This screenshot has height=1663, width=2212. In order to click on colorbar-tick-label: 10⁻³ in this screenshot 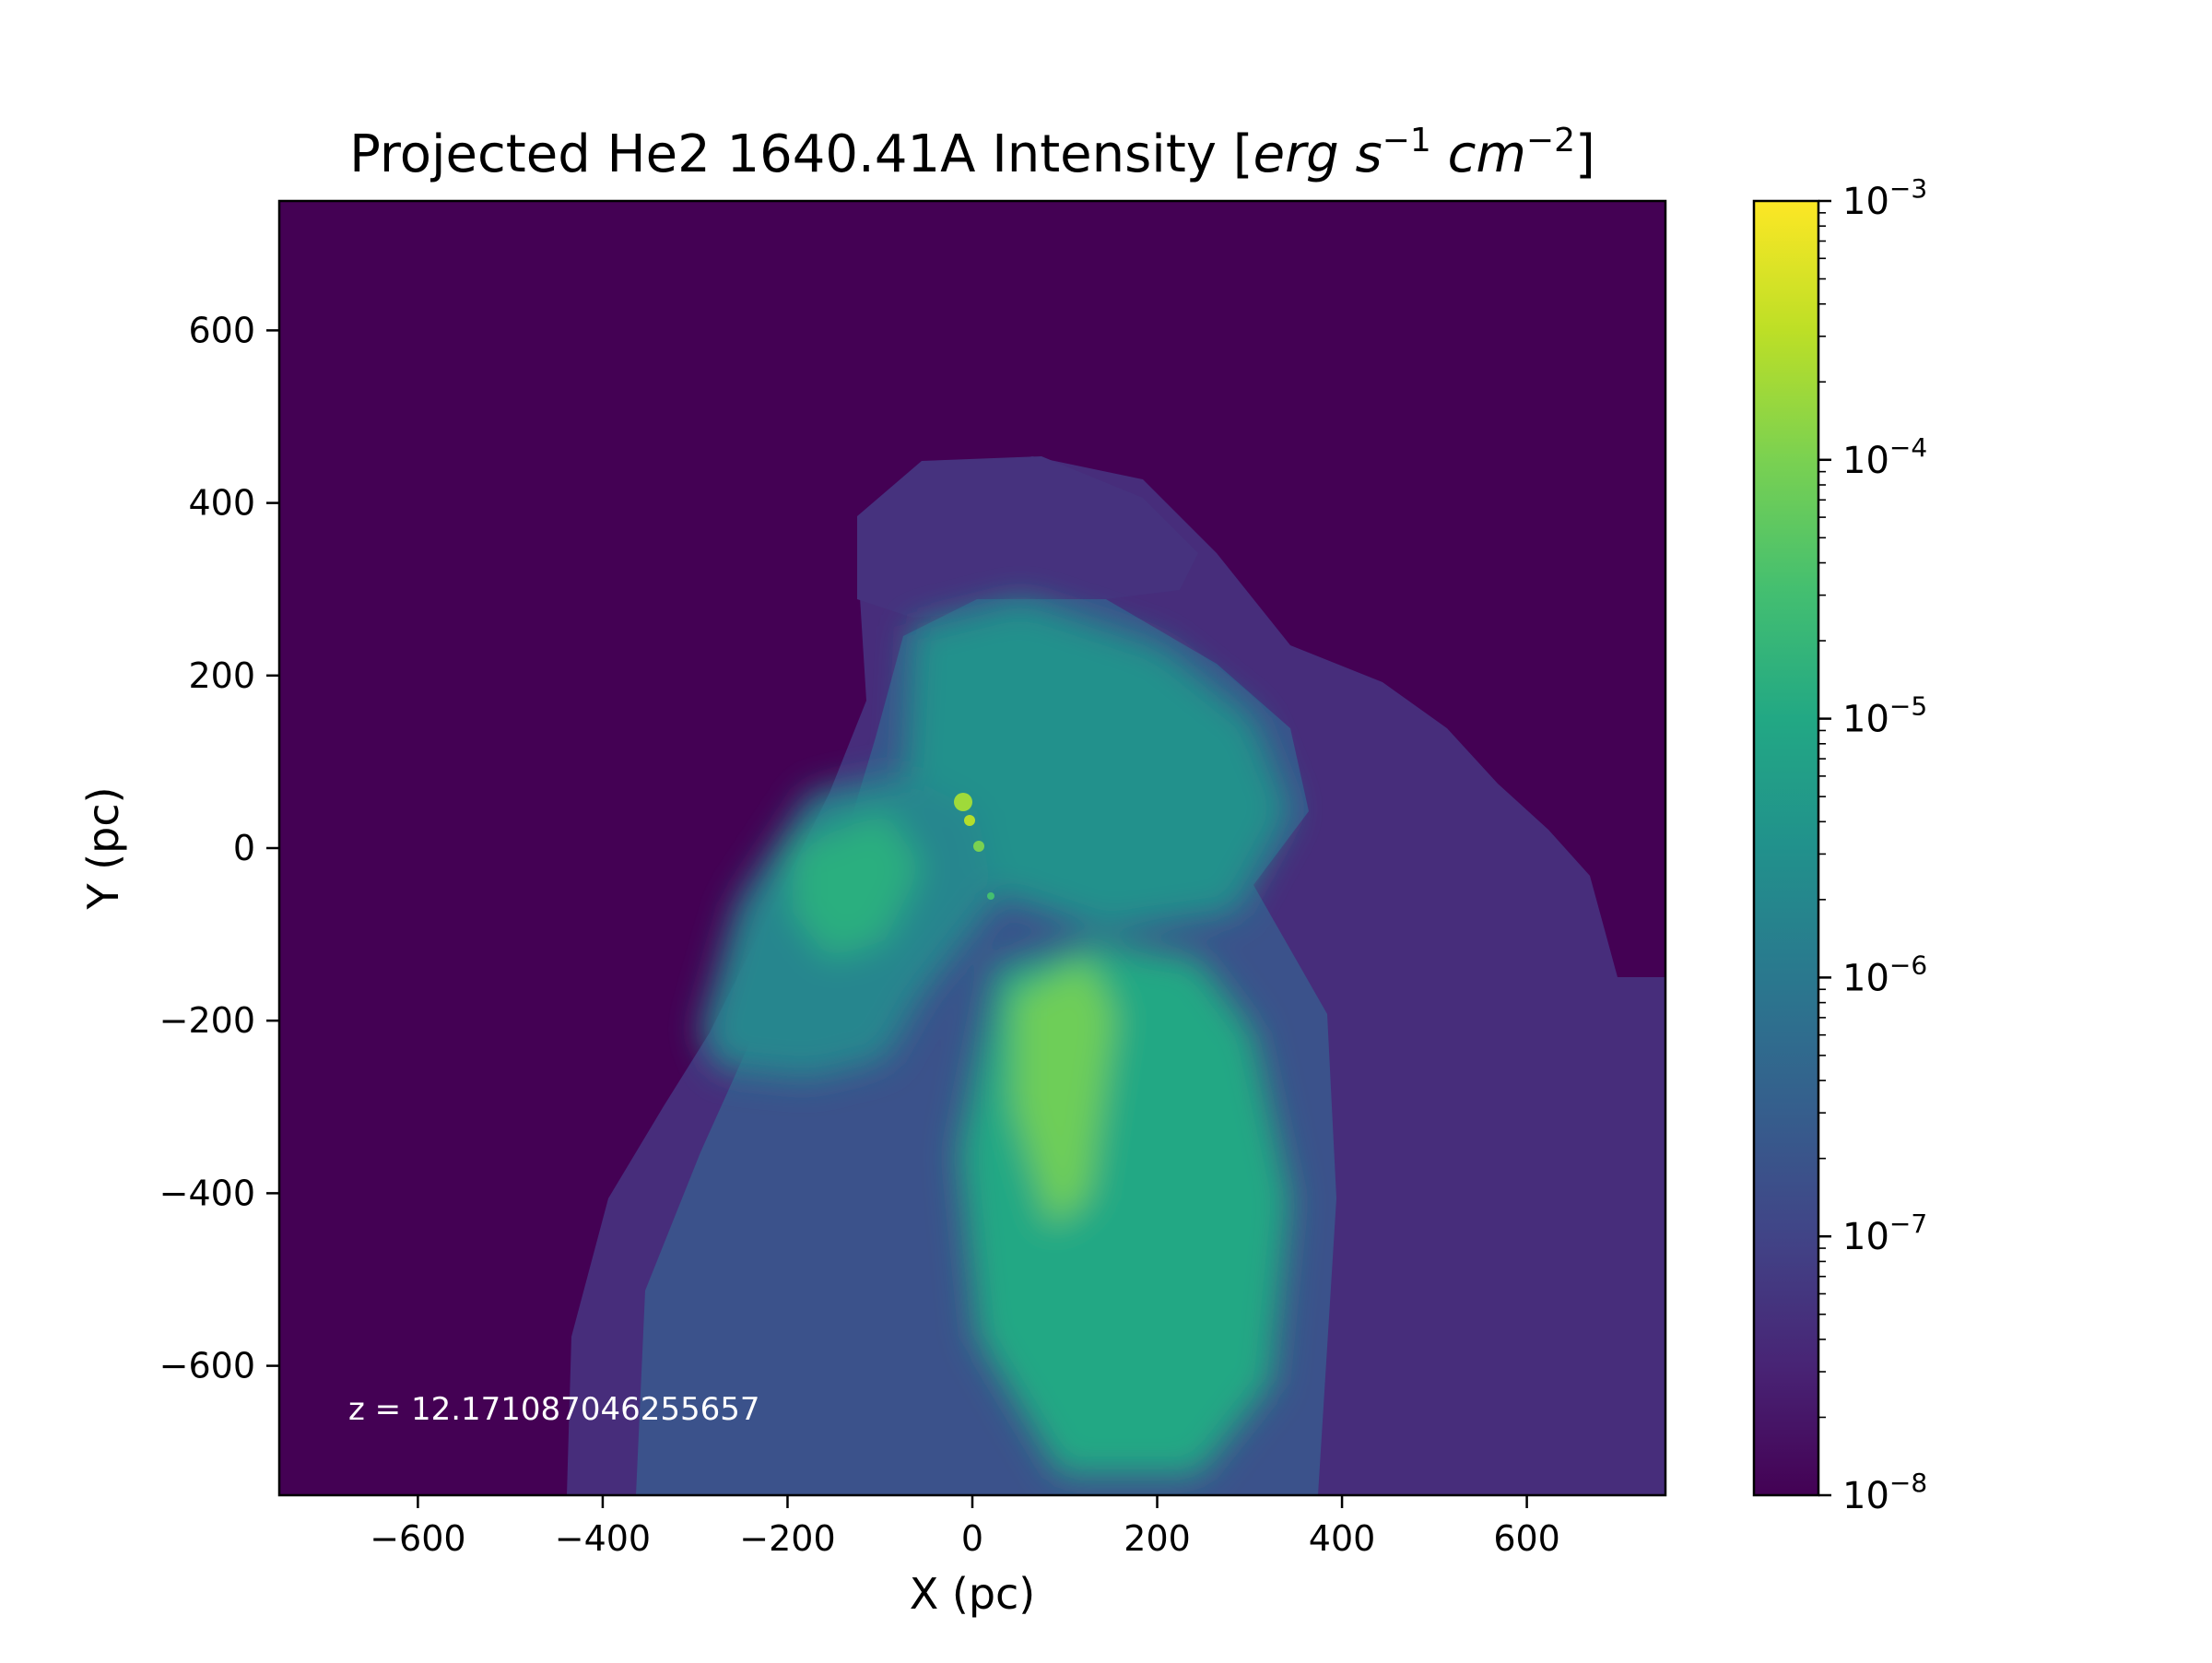, I will do `click(1884, 198)`.